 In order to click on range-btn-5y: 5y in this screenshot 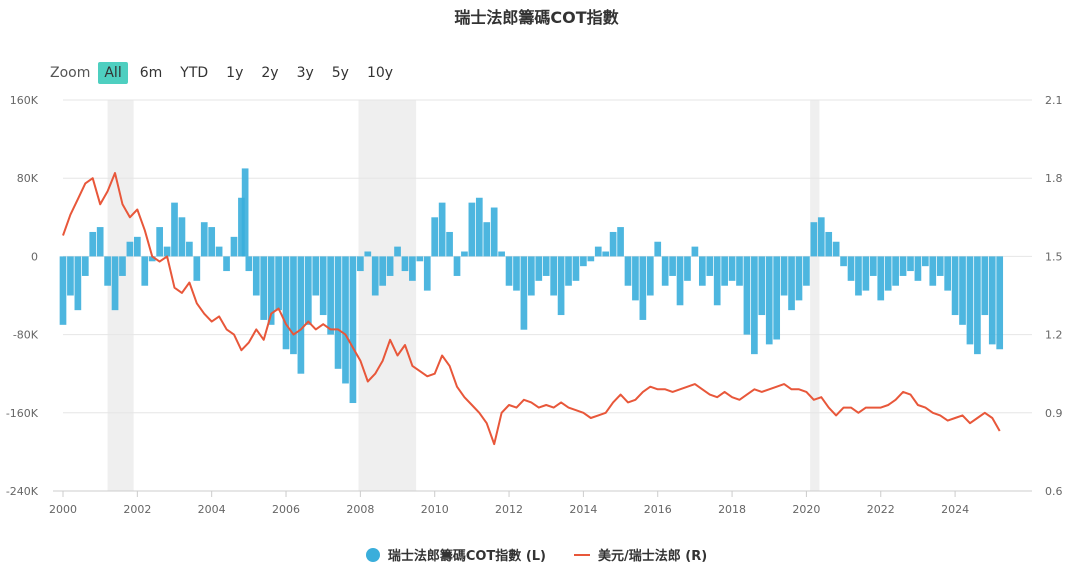, I will do `click(340, 73)`.